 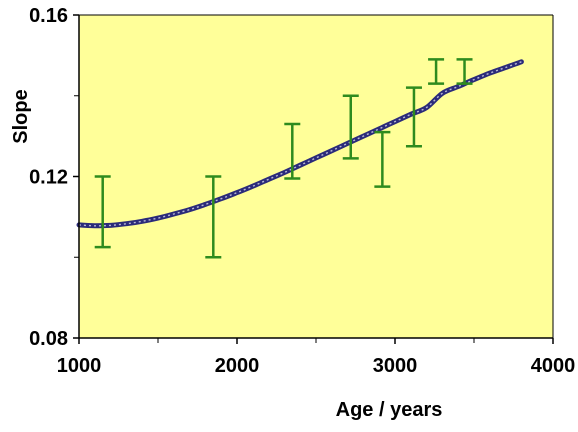 What do you see at coordinates (553, 366) in the screenshot?
I see `x-tick-label: 4000` at bounding box center [553, 366].